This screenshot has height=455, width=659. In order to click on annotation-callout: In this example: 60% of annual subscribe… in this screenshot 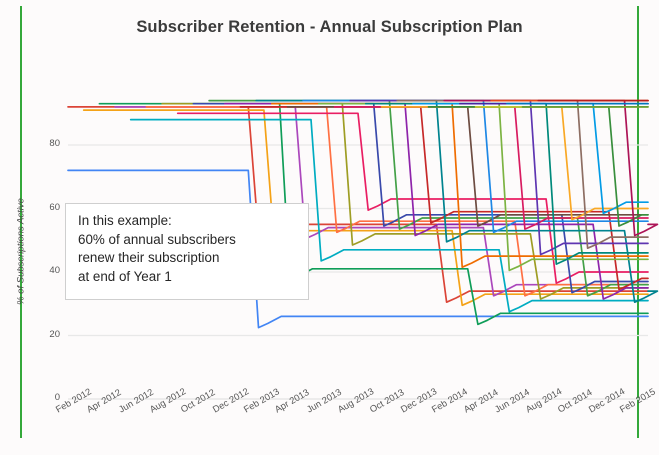, I will do `click(187, 251)`.